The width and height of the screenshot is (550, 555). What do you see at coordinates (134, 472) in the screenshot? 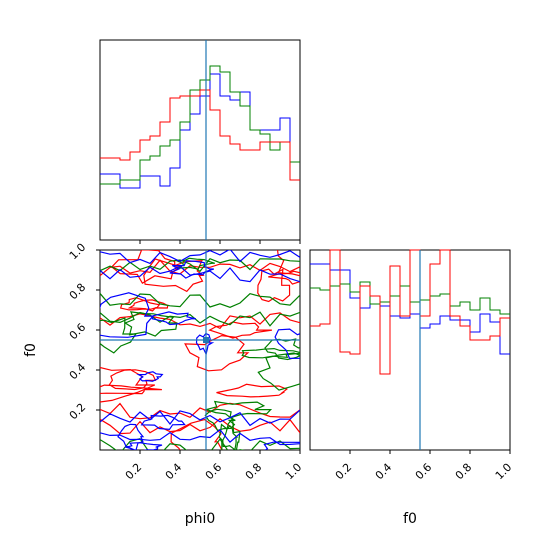
I see `contour-x-tick-label: 0.2` at bounding box center [134, 472].